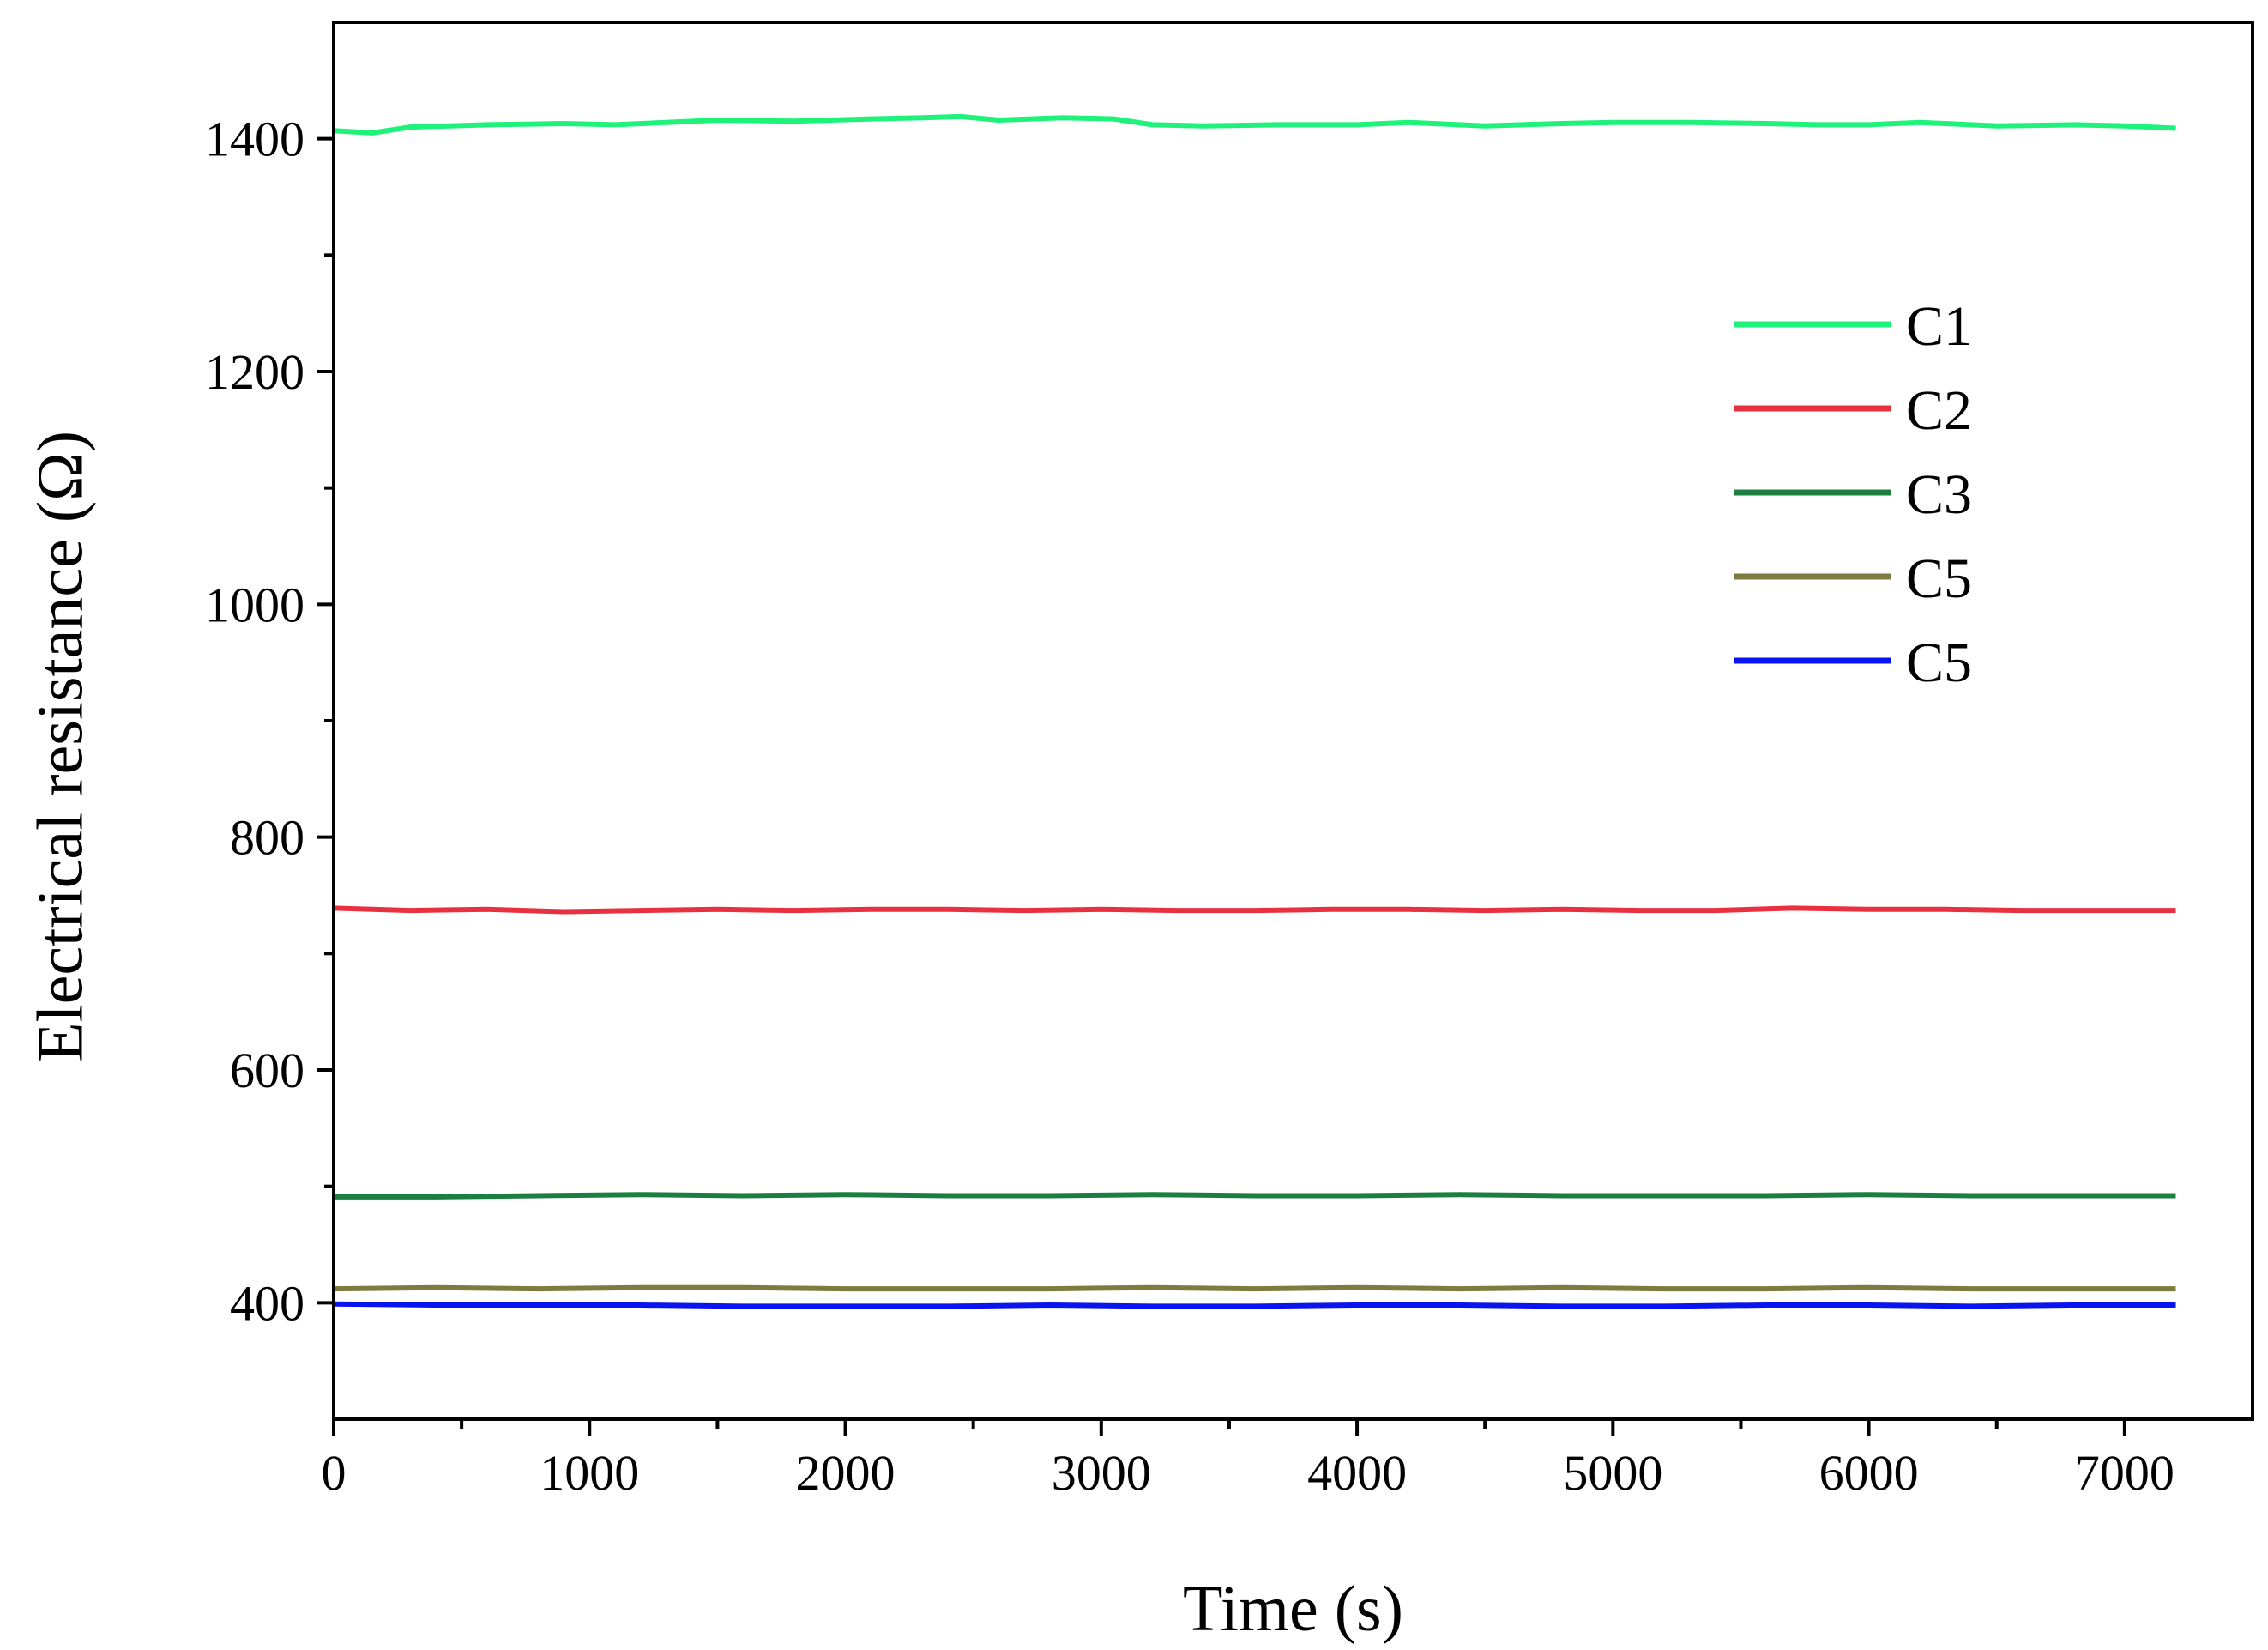 This screenshot has width=2268, height=1650. What do you see at coordinates (1613, 1473) in the screenshot?
I see `x-tick-label: 5000` at bounding box center [1613, 1473].